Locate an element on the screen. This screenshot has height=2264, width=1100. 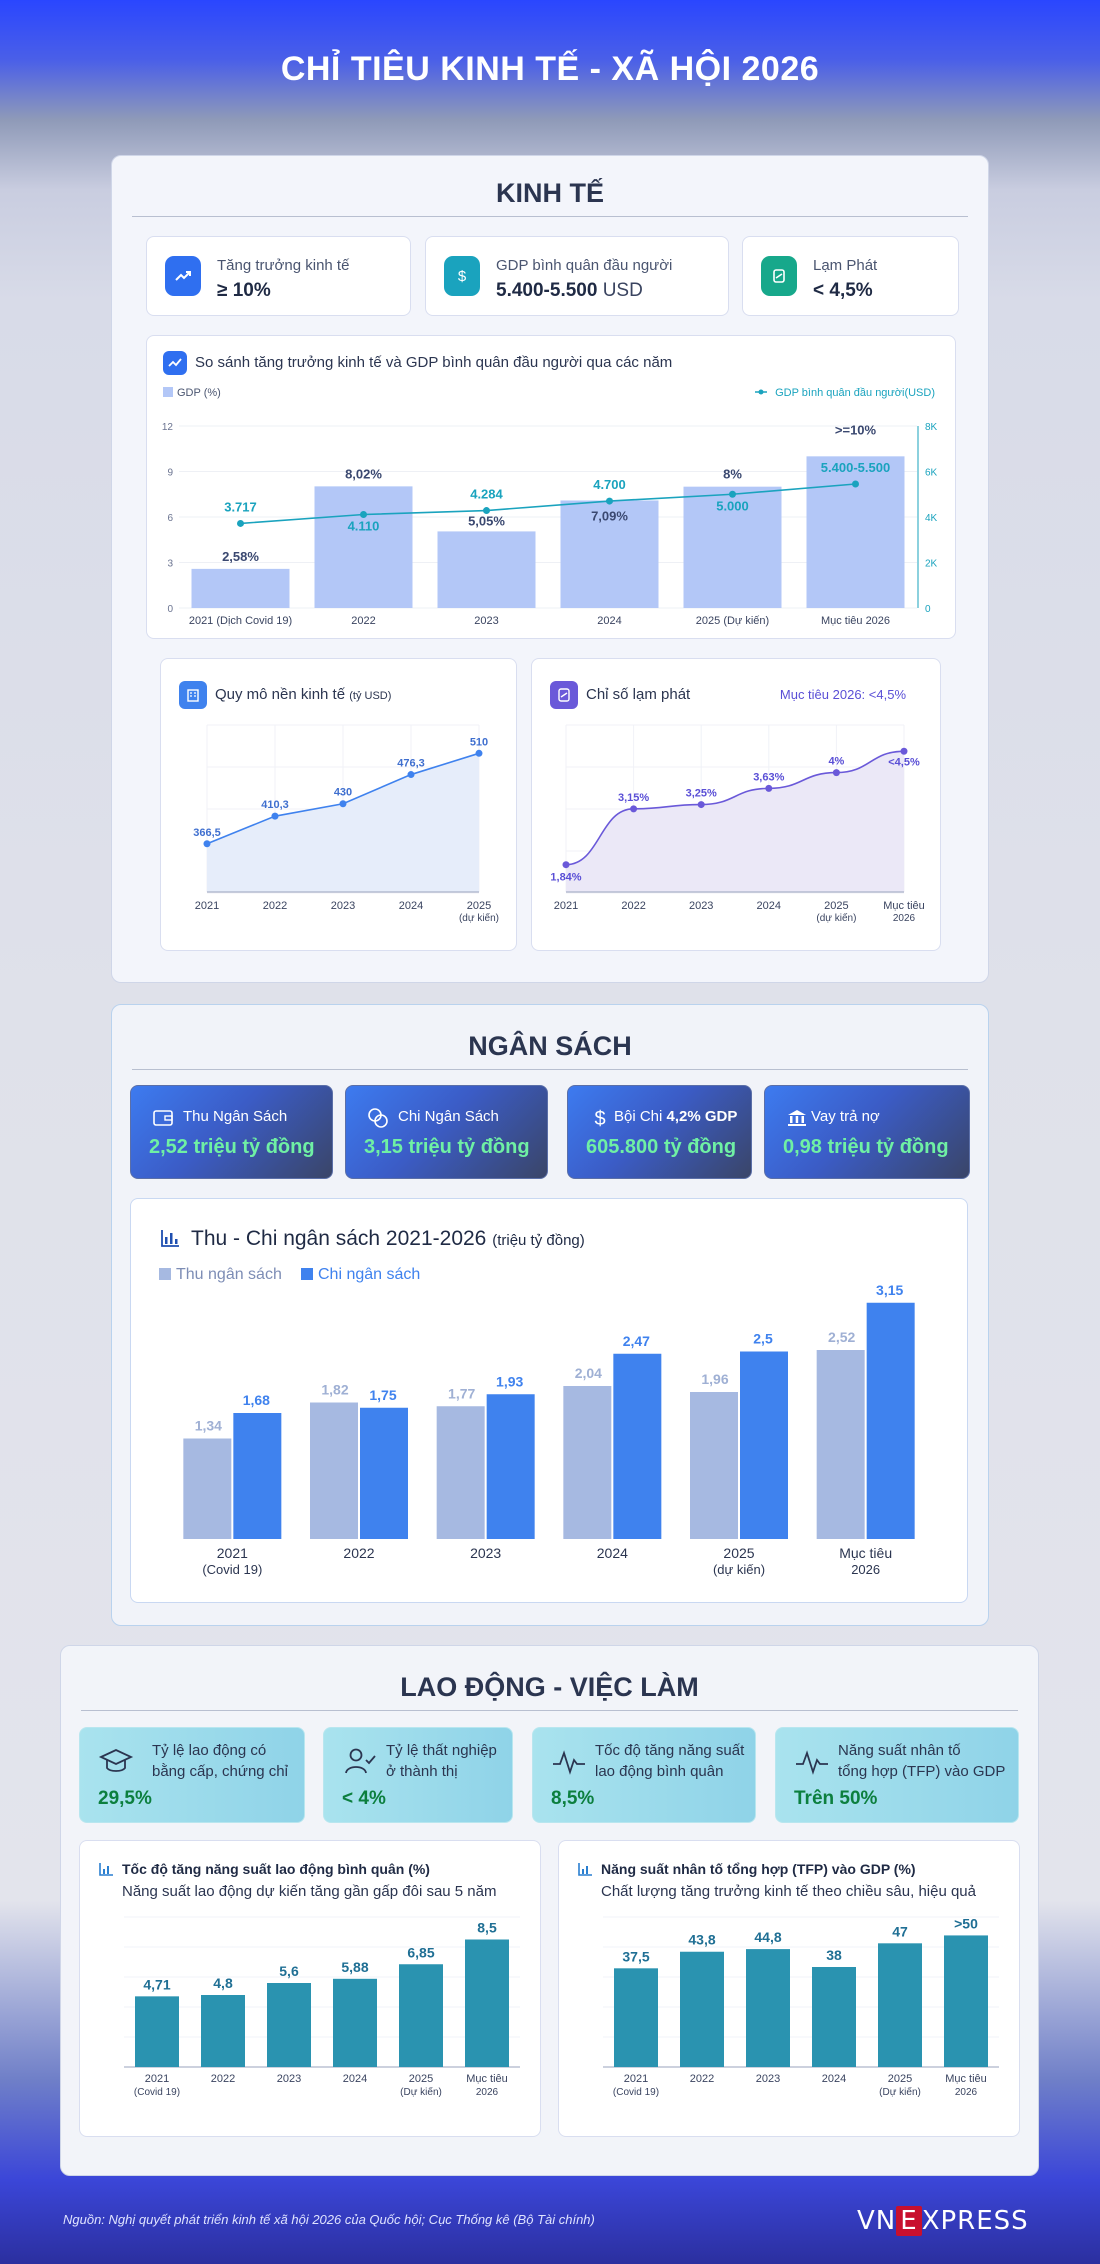
gdp-per-capita-value: 5.400-5.500 is located at coordinates (547, 290).